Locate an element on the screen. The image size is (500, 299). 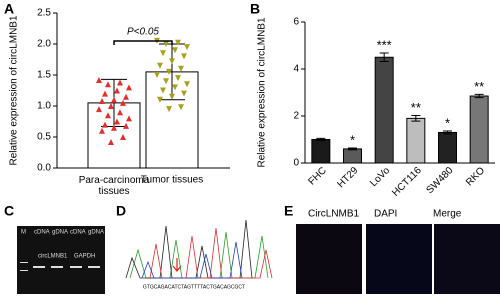
sequence: GTGCAGACATCTAGTTTTACTGACAGCGCT is located at coordinates (194, 287).